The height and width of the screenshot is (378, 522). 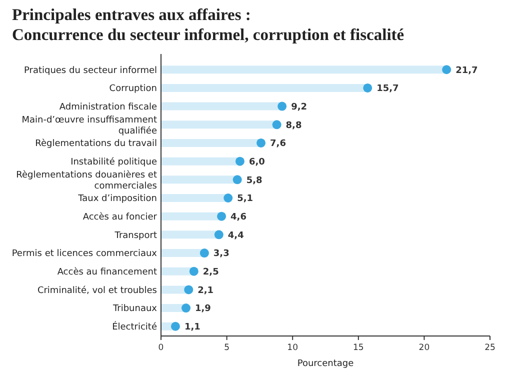 I want to click on y-tick-label: Administration fiscale, so click(x=108, y=107).